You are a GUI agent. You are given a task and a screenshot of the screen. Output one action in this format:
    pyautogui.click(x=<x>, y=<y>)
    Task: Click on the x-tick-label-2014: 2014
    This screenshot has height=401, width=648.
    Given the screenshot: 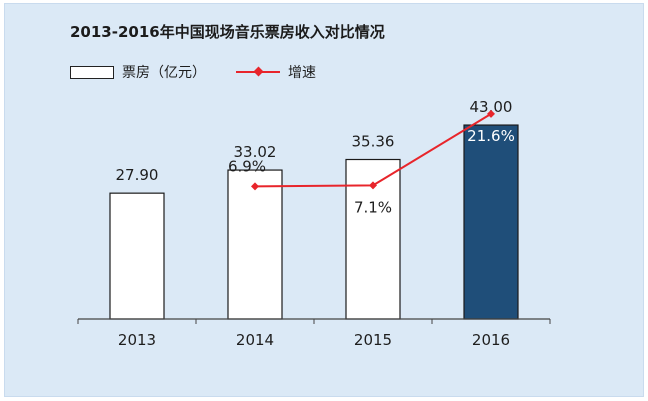 What is the action you would take?
    pyautogui.click(x=255, y=340)
    